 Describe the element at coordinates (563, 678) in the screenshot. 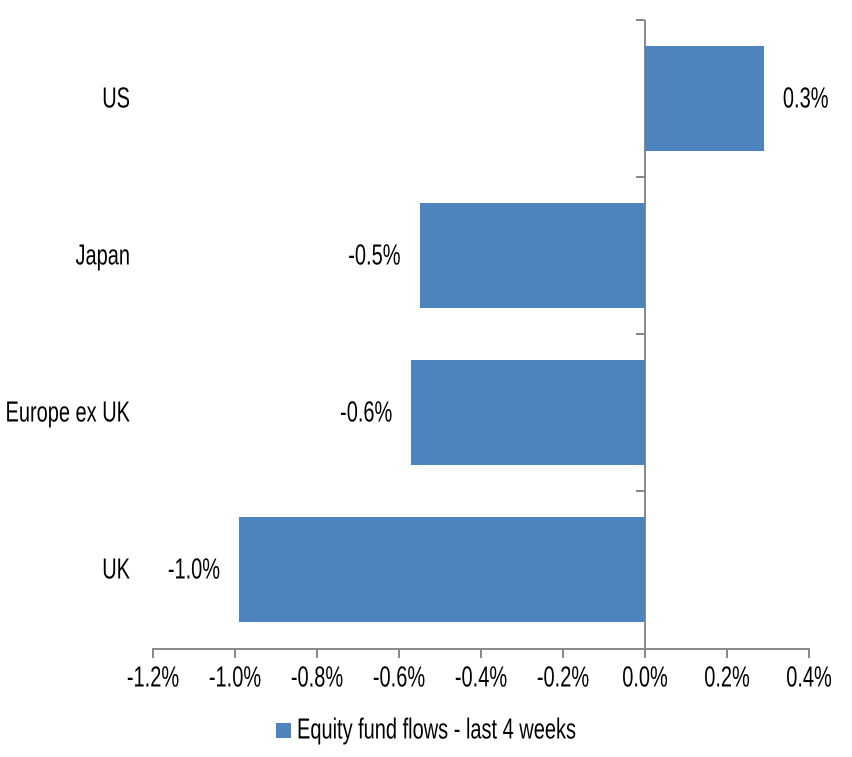

I see `x-tick-label: -0.2%` at that location.